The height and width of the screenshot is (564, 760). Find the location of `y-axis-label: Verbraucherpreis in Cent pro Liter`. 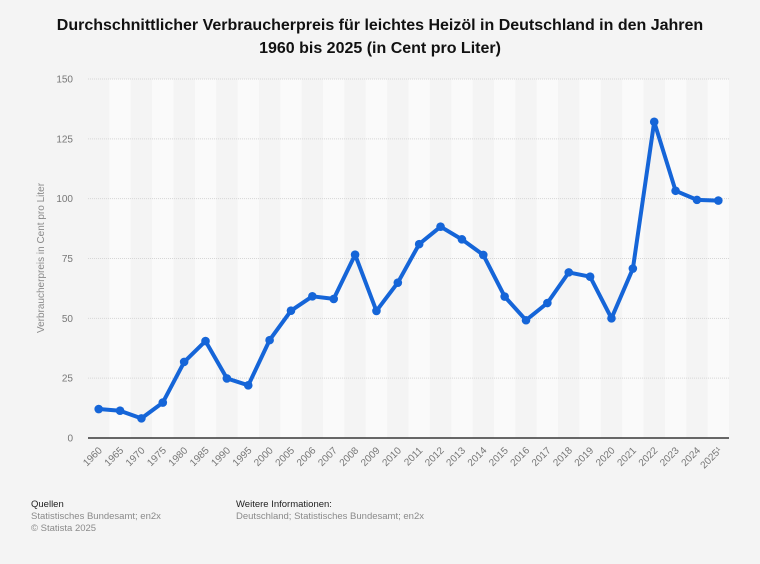

y-axis-label: Verbraucherpreis in Cent pro Liter is located at coordinates (41, 257).